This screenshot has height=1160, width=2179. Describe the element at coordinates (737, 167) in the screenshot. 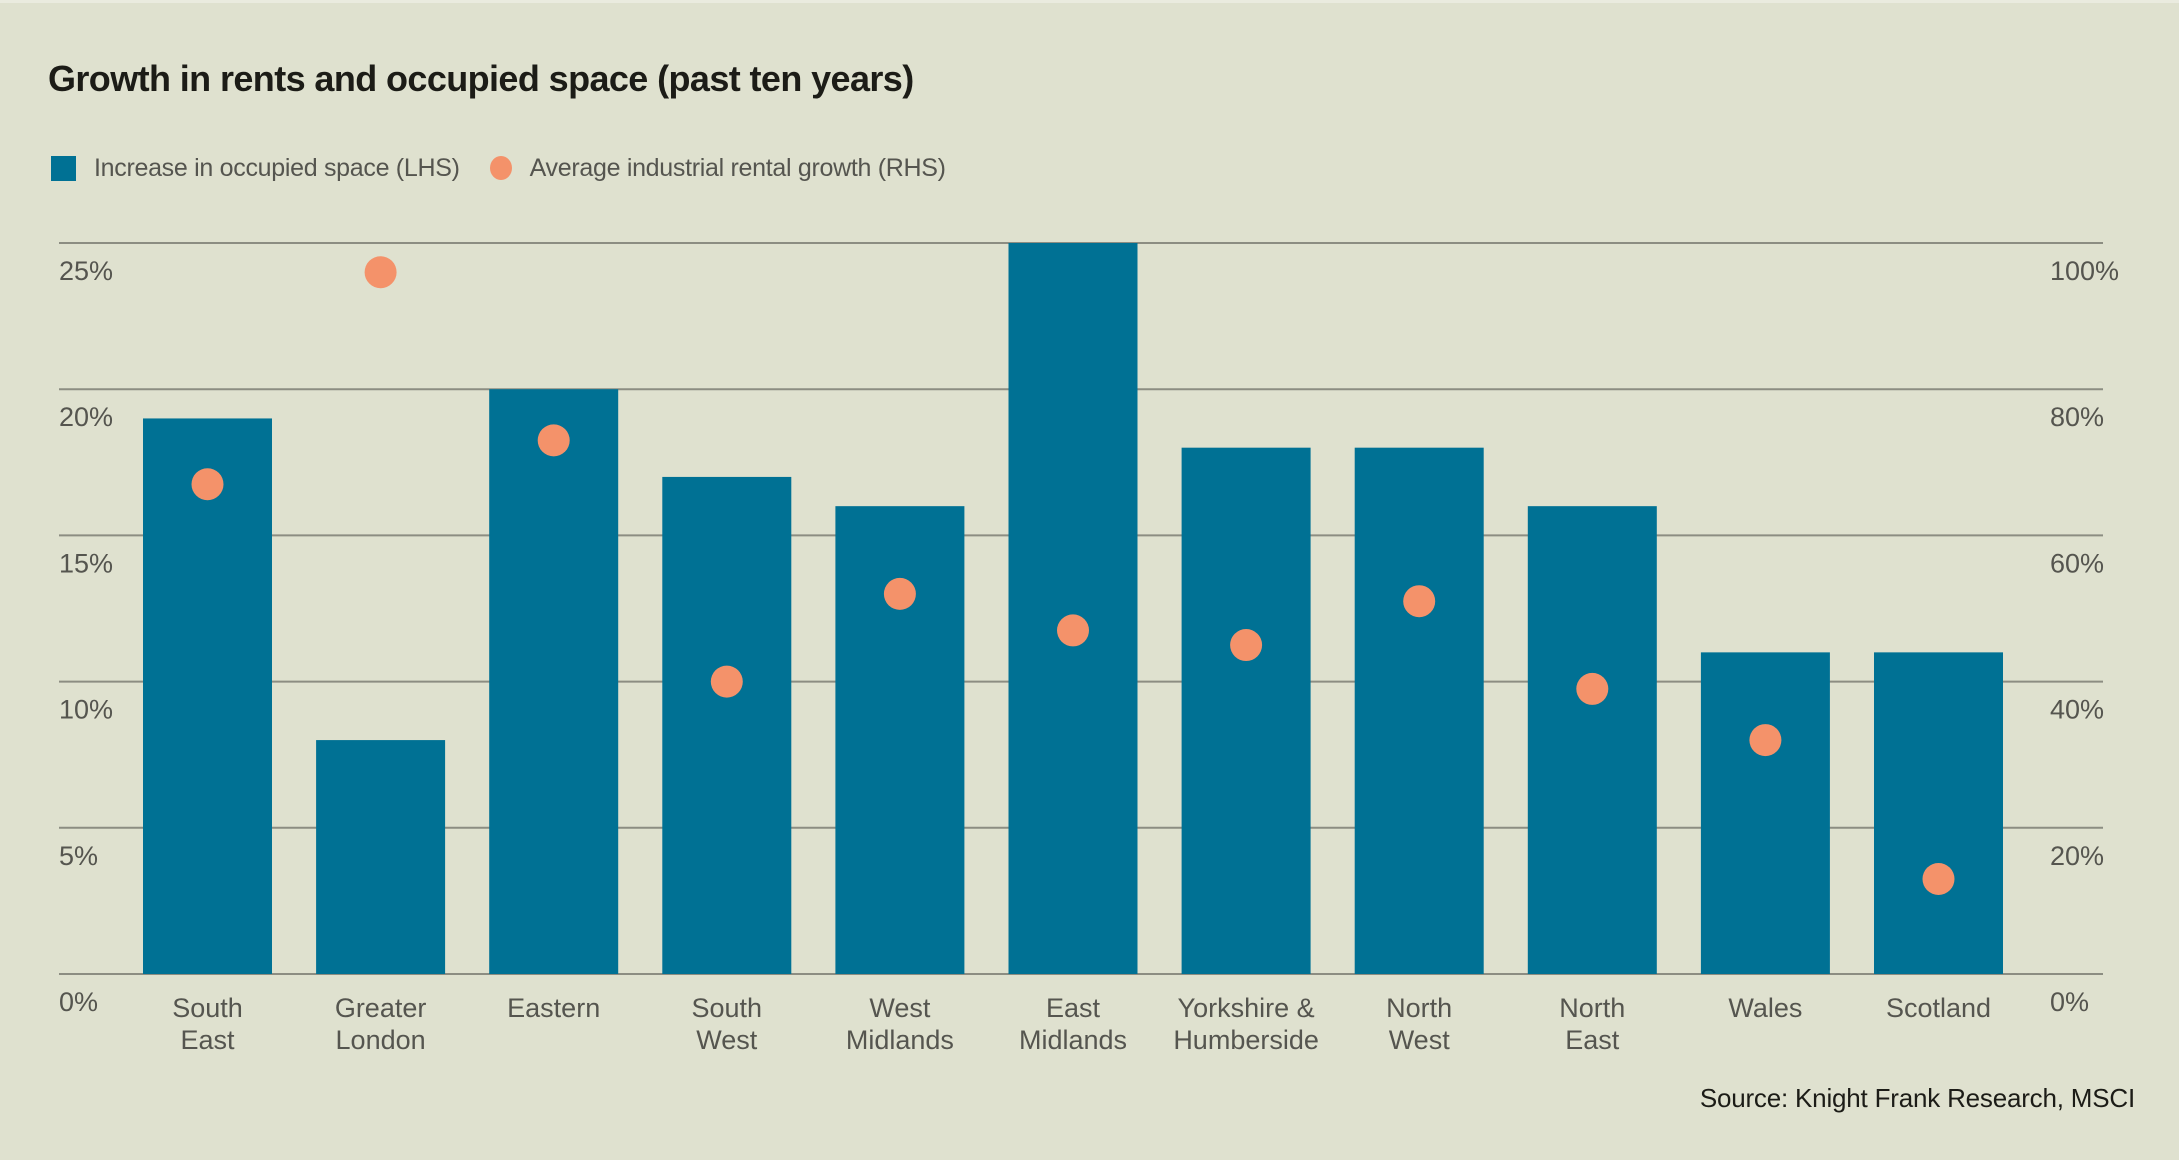

I see `legend-label-rental-growth: Average industrial rental growth (RHS)` at that location.